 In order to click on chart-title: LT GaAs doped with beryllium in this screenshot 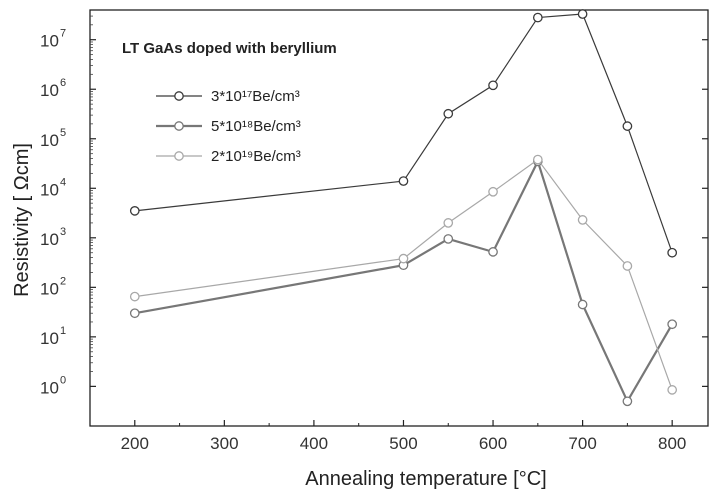, I will do `click(229, 48)`.